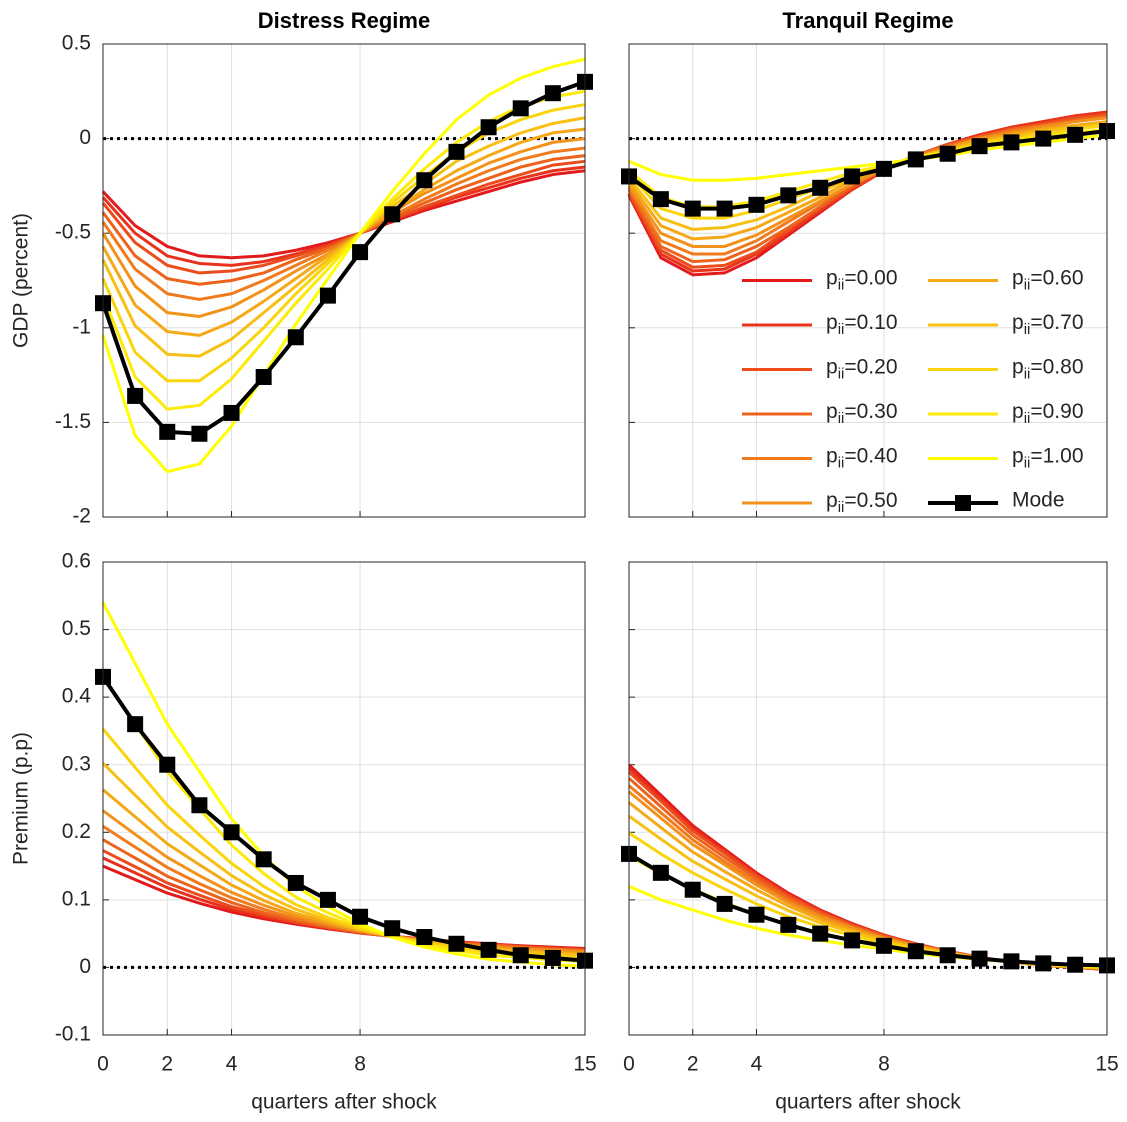 This screenshot has height=1122, width=1127. What do you see at coordinates (1048, 279) in the screenshot?
I see `legend-label: pii=0.60` at bounding box center [1048, 279].